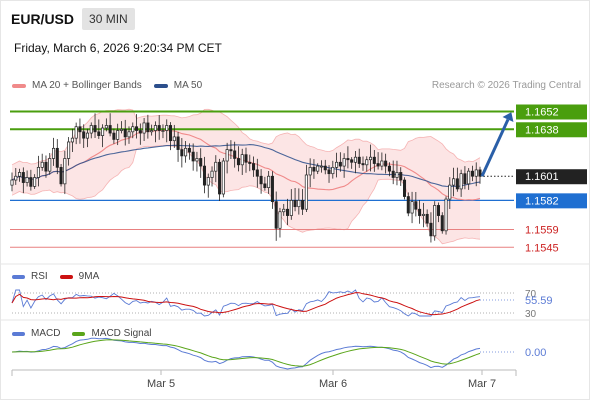 The width and height of the screenshot is (590, 400). I want to click on rsi-legend-label: RSI, so click(39, 276).